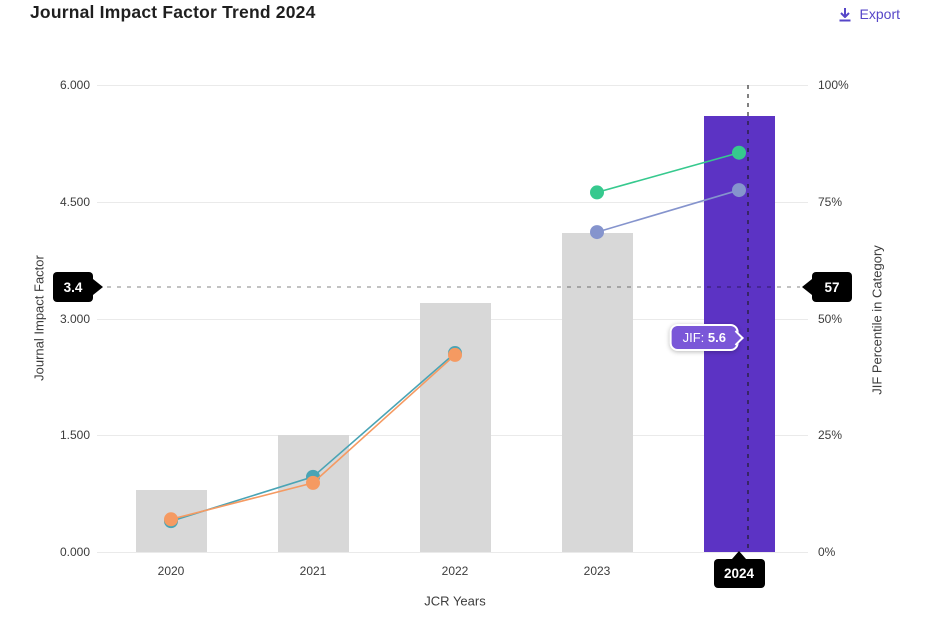  I want to click on y-axis-tick-right: 100%, so click(833, 85).